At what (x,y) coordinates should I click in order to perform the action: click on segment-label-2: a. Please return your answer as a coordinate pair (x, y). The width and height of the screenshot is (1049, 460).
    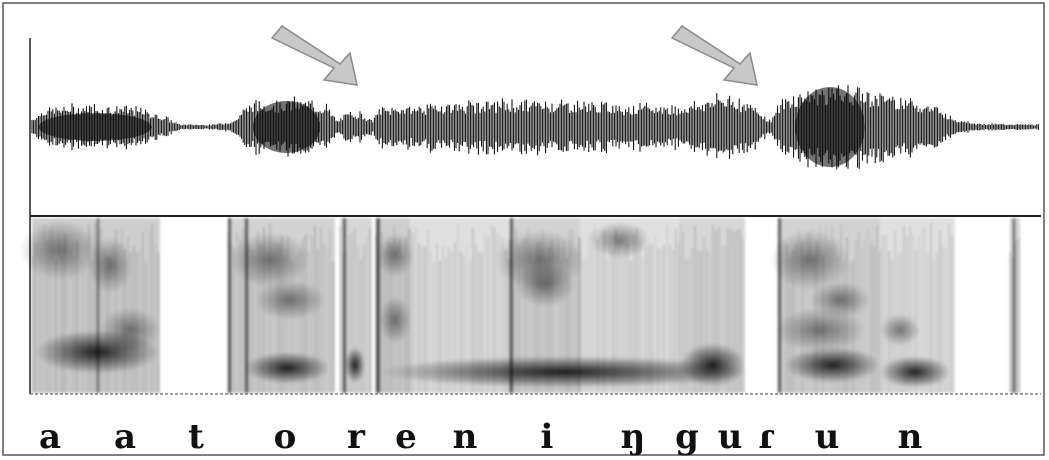
    Looking at the image, I should click on (125, 437).